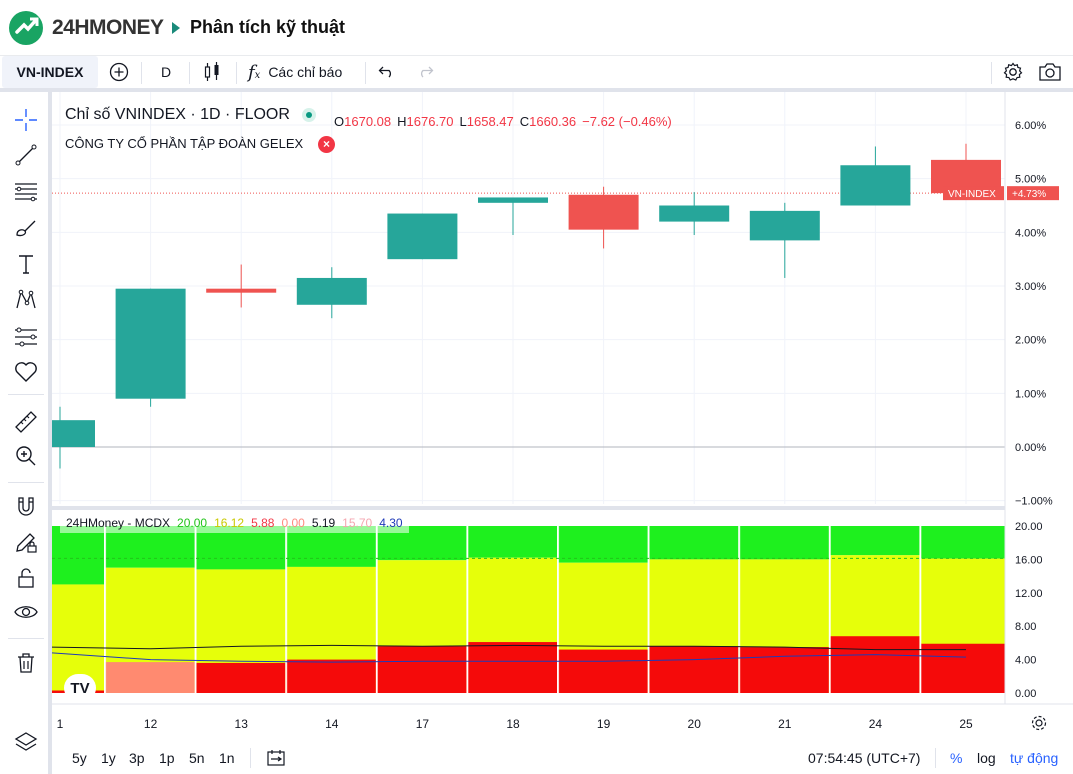  What do you see at coordinates (302, 72) in the screenshot?
I see `indicators-button: fx Các chỉ báo` at bounding box center [302, 72].